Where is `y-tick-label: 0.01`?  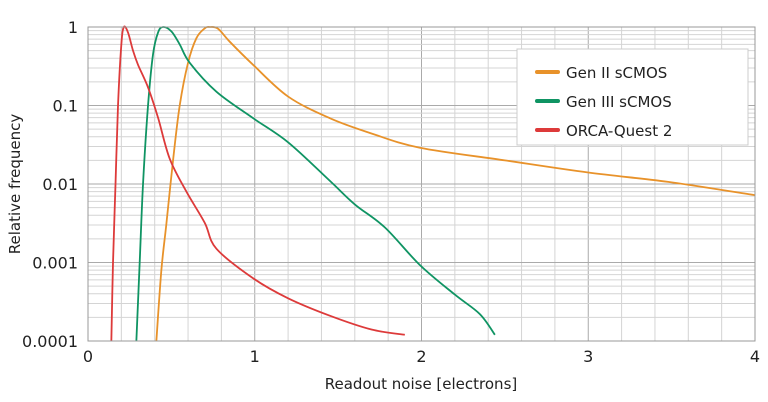
y-tick-label: 0.01 is located at coordinates (60, 184).